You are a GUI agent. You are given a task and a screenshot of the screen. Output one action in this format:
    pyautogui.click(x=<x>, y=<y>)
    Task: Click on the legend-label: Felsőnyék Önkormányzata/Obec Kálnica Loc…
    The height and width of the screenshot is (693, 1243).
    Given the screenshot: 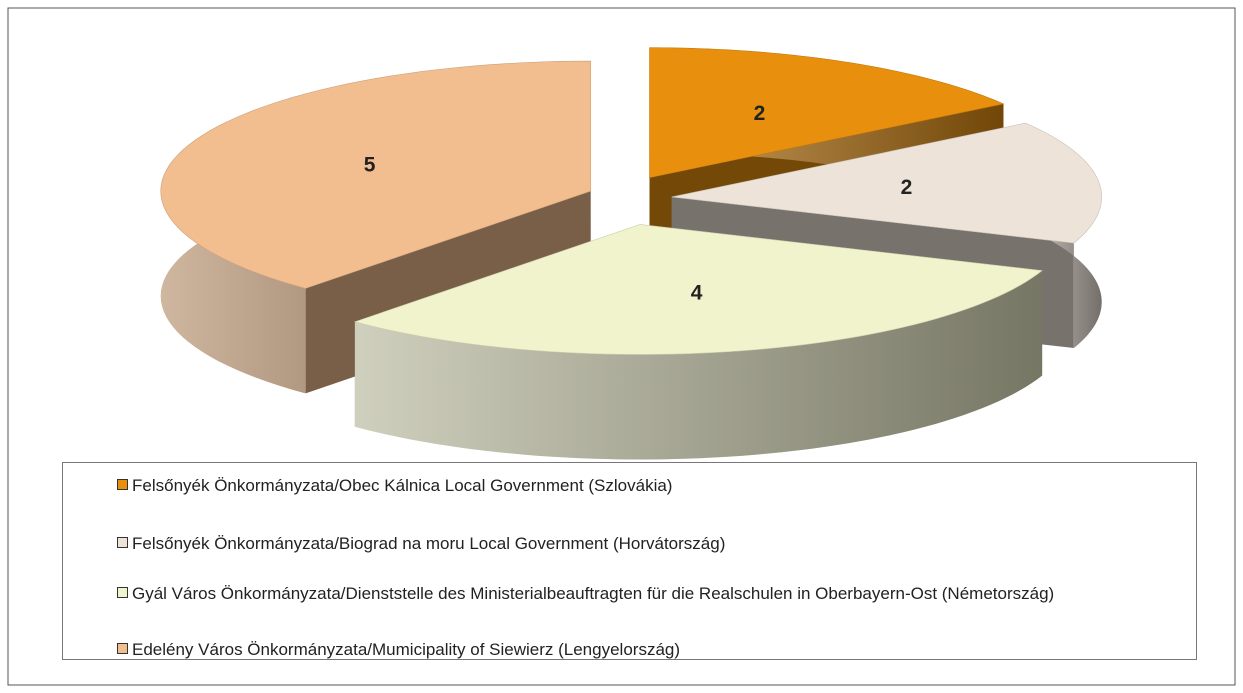 What is the action you would take?
    pyautogui.click(x=402, y=485)
    